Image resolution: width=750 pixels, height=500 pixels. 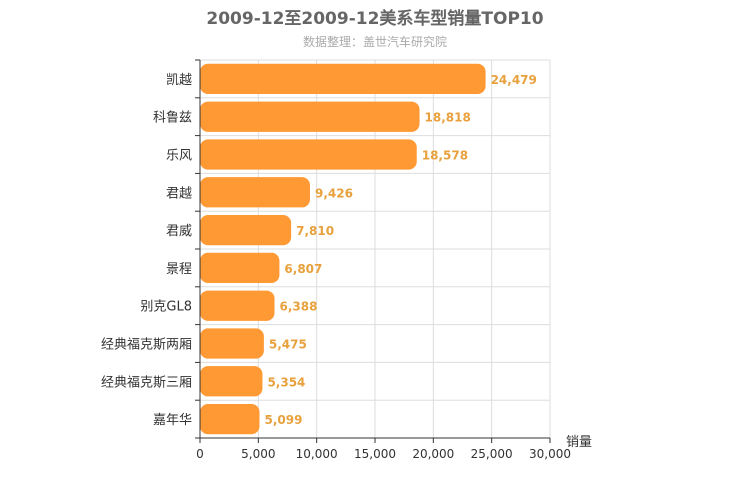 What do you see at coordinates (146, 345) in the screenshot?
I see `category-label: 经典福克斯两厢` at bounding box center [146, 345].